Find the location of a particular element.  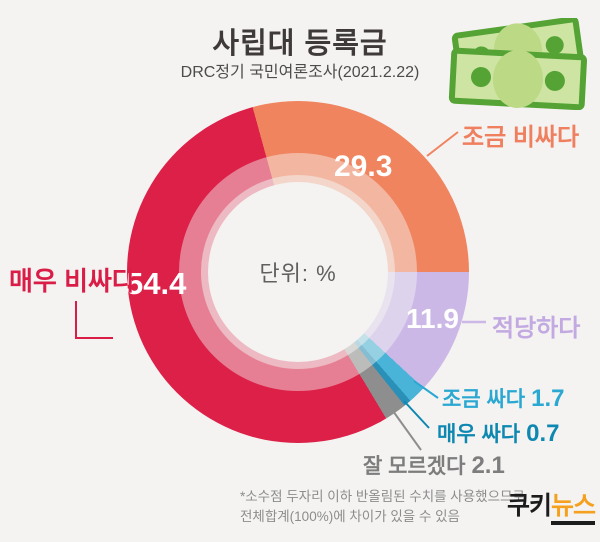

label-maeu-ssada-text: 매우 싸다 is located at coordinates (479, 434).